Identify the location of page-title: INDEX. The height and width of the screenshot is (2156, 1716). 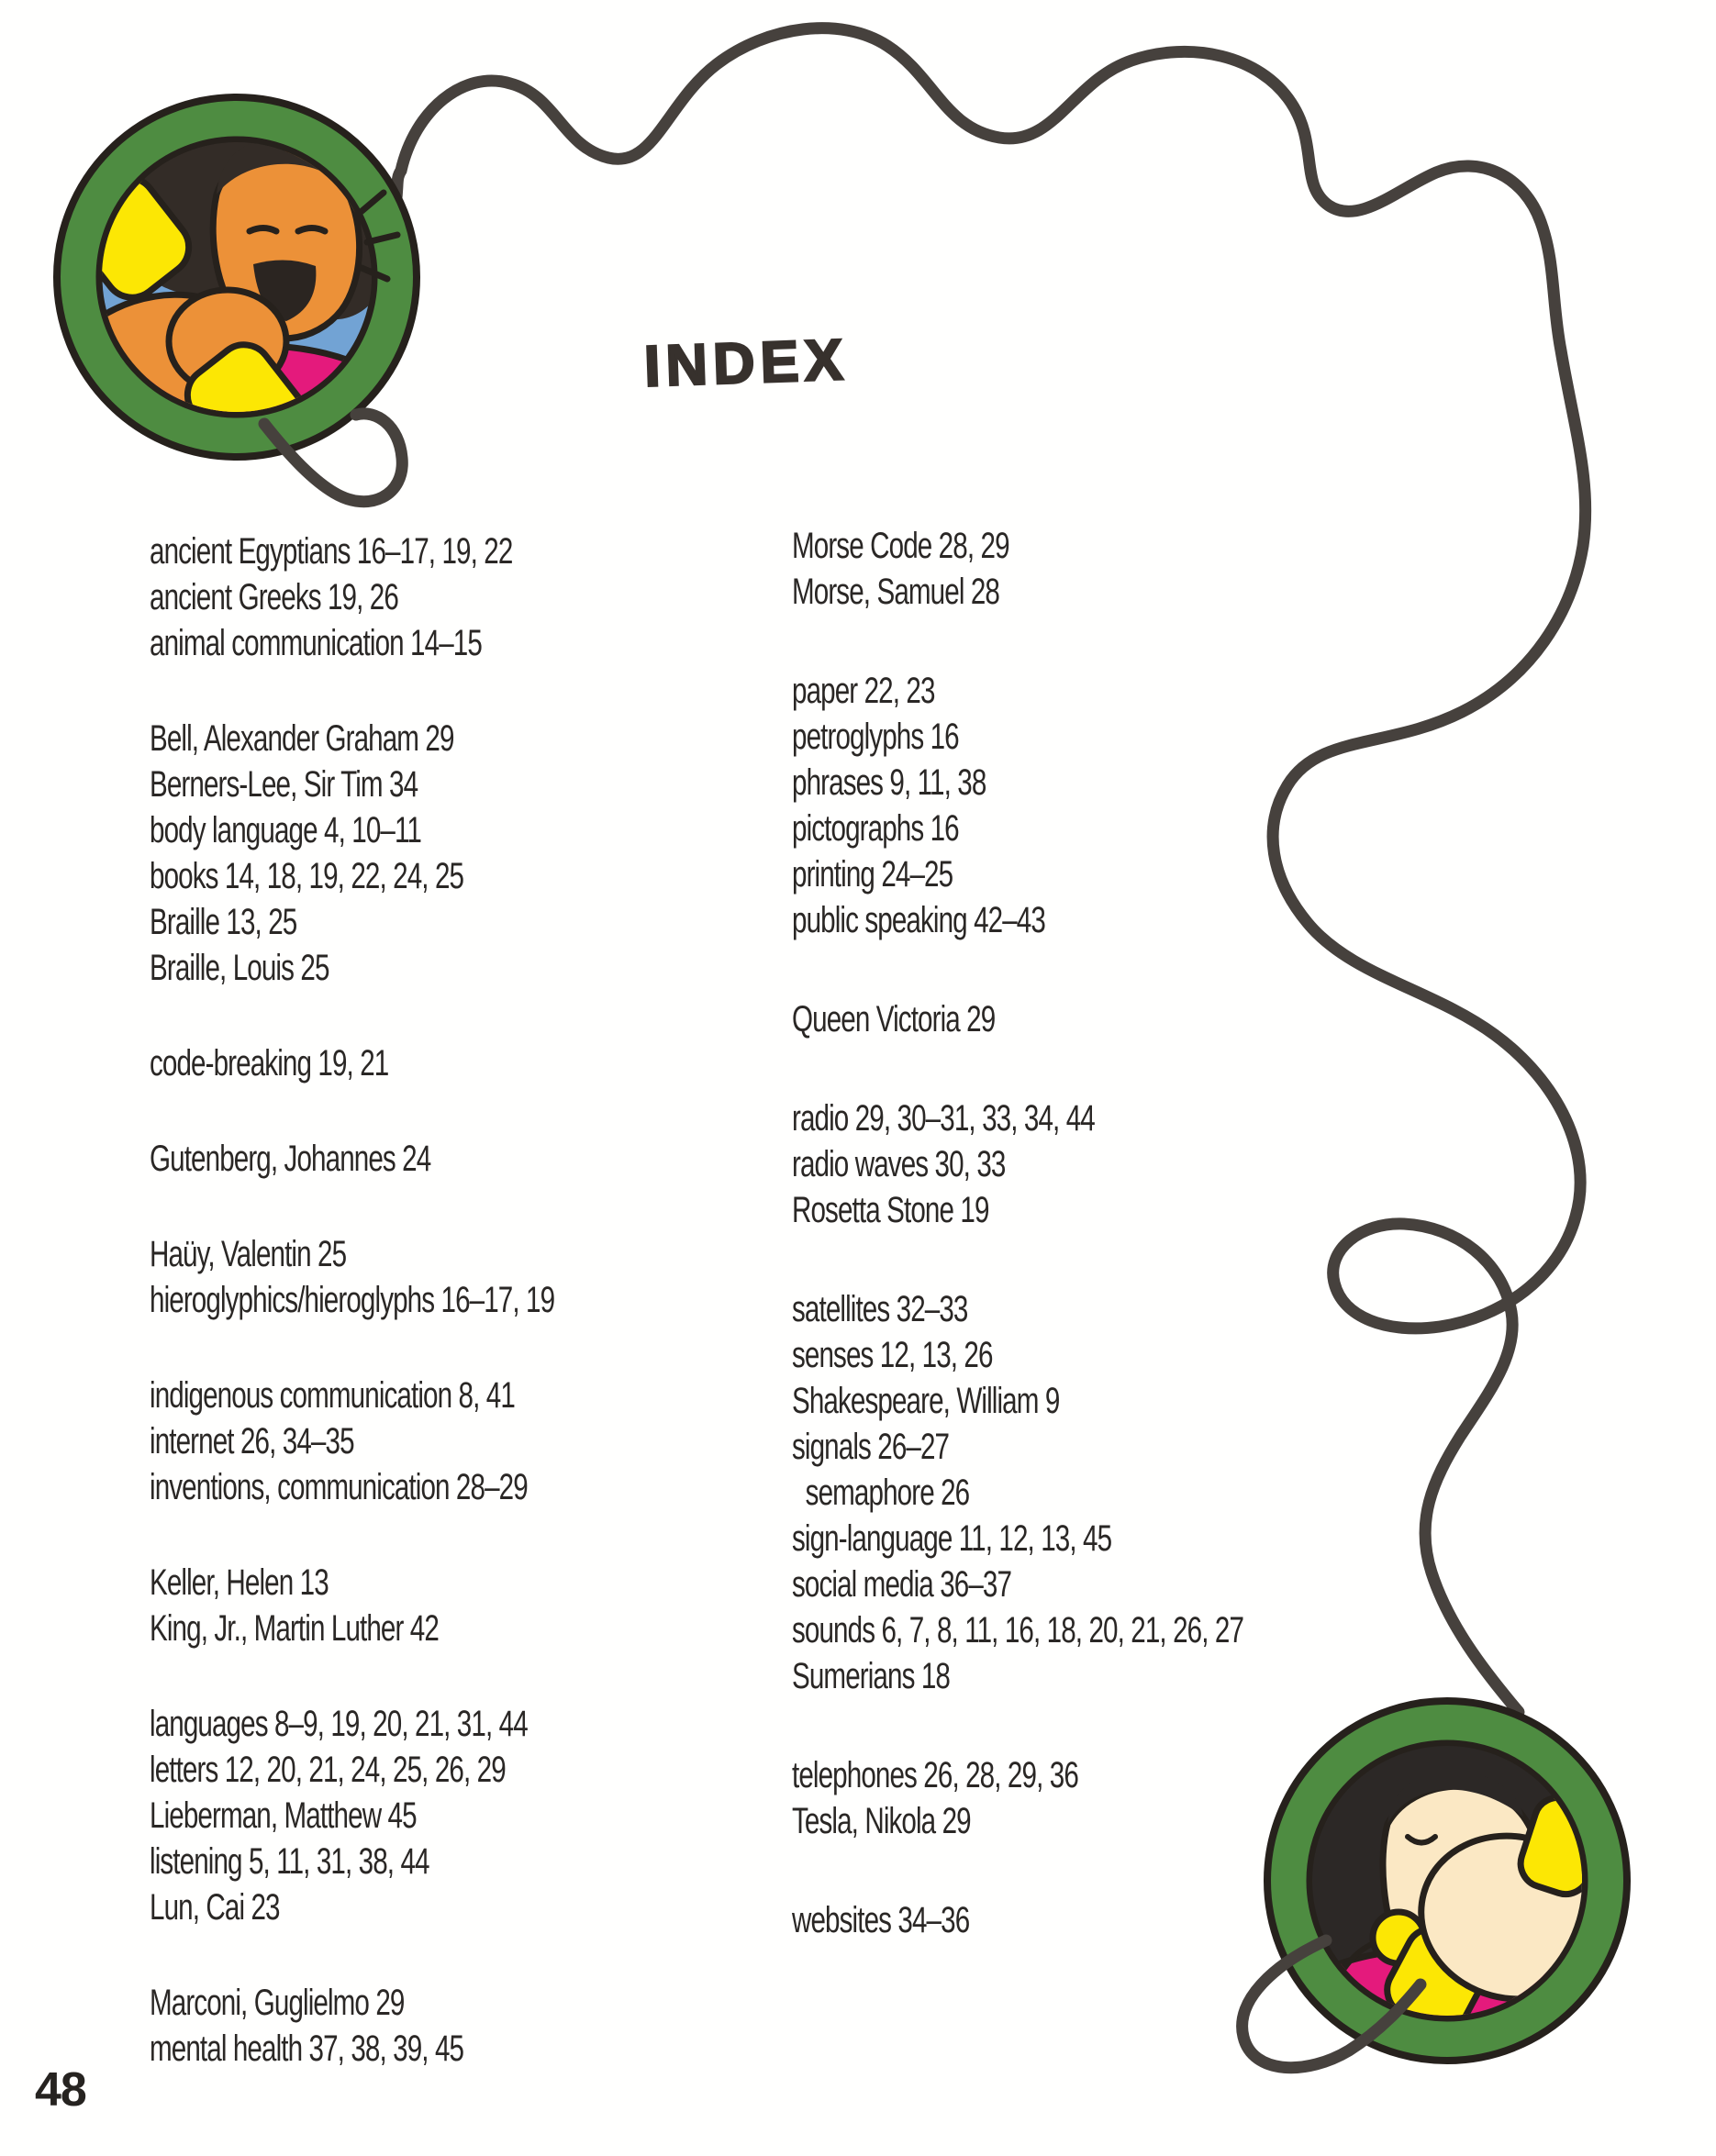
(746, 363).